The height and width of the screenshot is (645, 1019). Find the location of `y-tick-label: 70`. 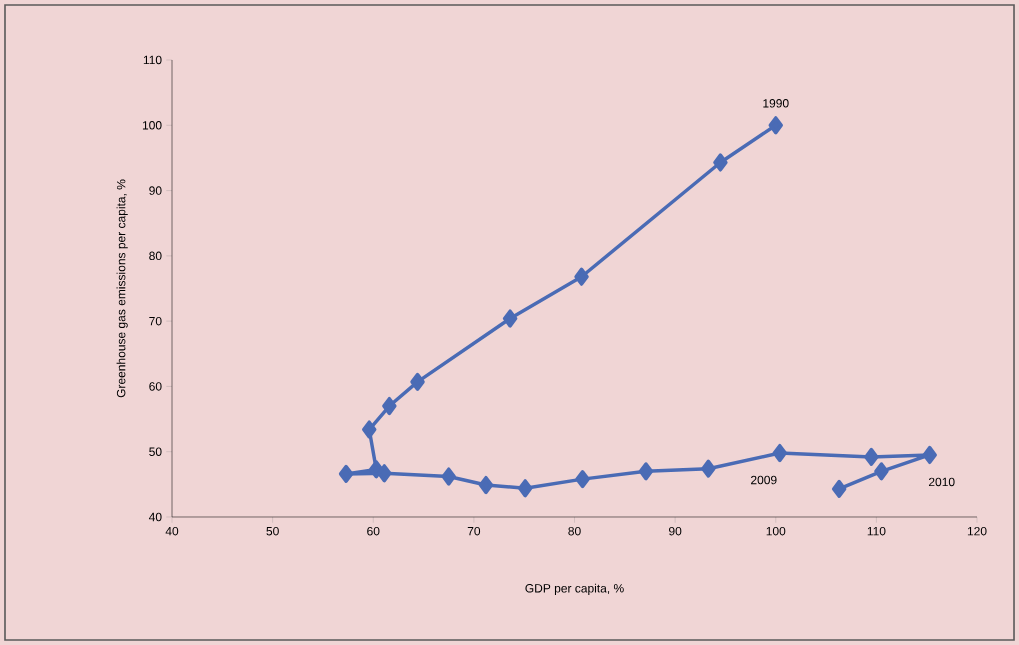

y-tick-label: 70 is located at coordinates (155, 321).